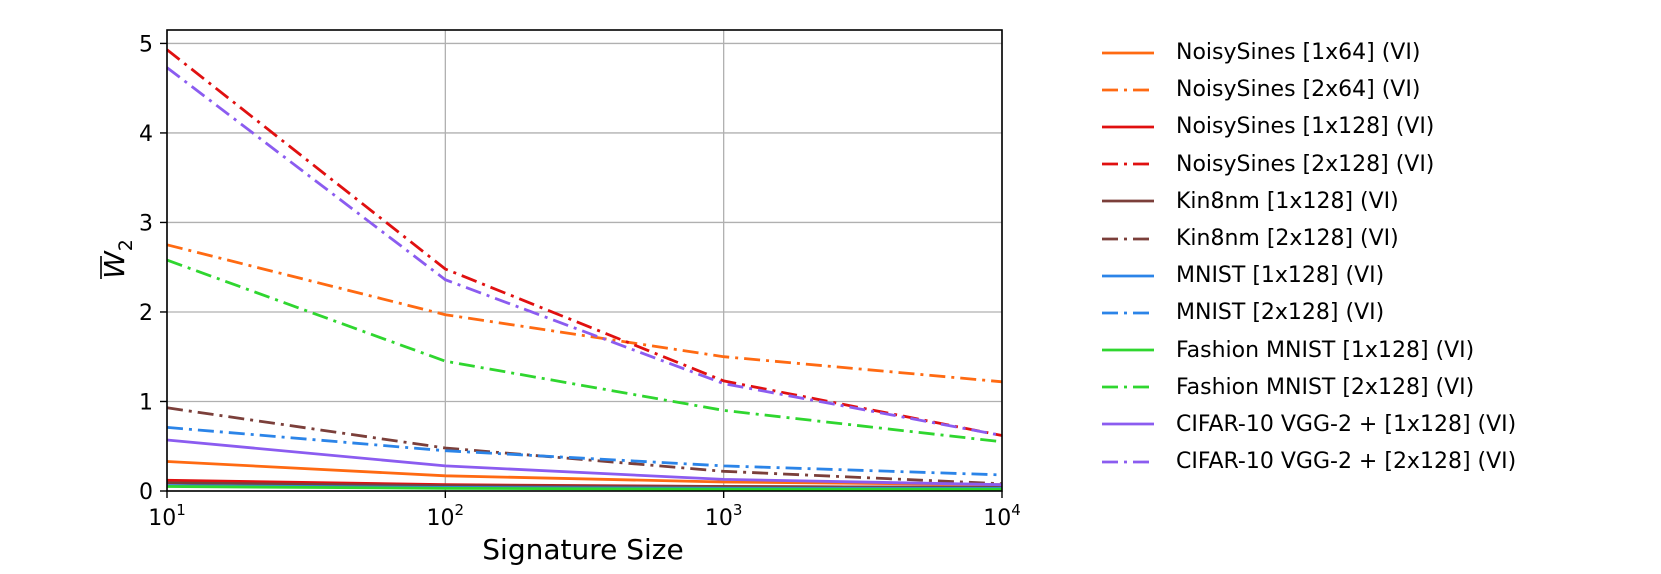 The height and width of the screenshot is (574, 1661). Describe the element at coordinates (146, 44) in the screenshot. I see `y-tick-label: 5` at that location.